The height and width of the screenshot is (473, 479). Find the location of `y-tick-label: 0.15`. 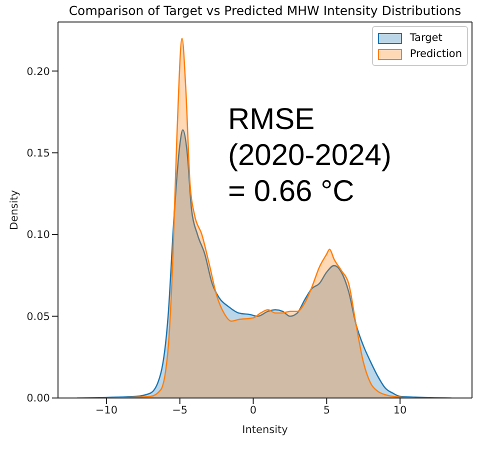

y-tick-label: 0.15 is located at coordinates (38, 154).